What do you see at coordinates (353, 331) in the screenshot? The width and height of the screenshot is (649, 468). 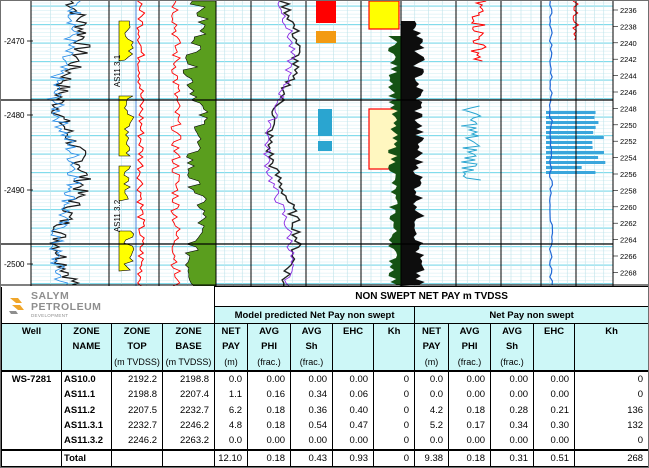 I see `header-m-ehc: EHC` at bounding box center [353, 331].